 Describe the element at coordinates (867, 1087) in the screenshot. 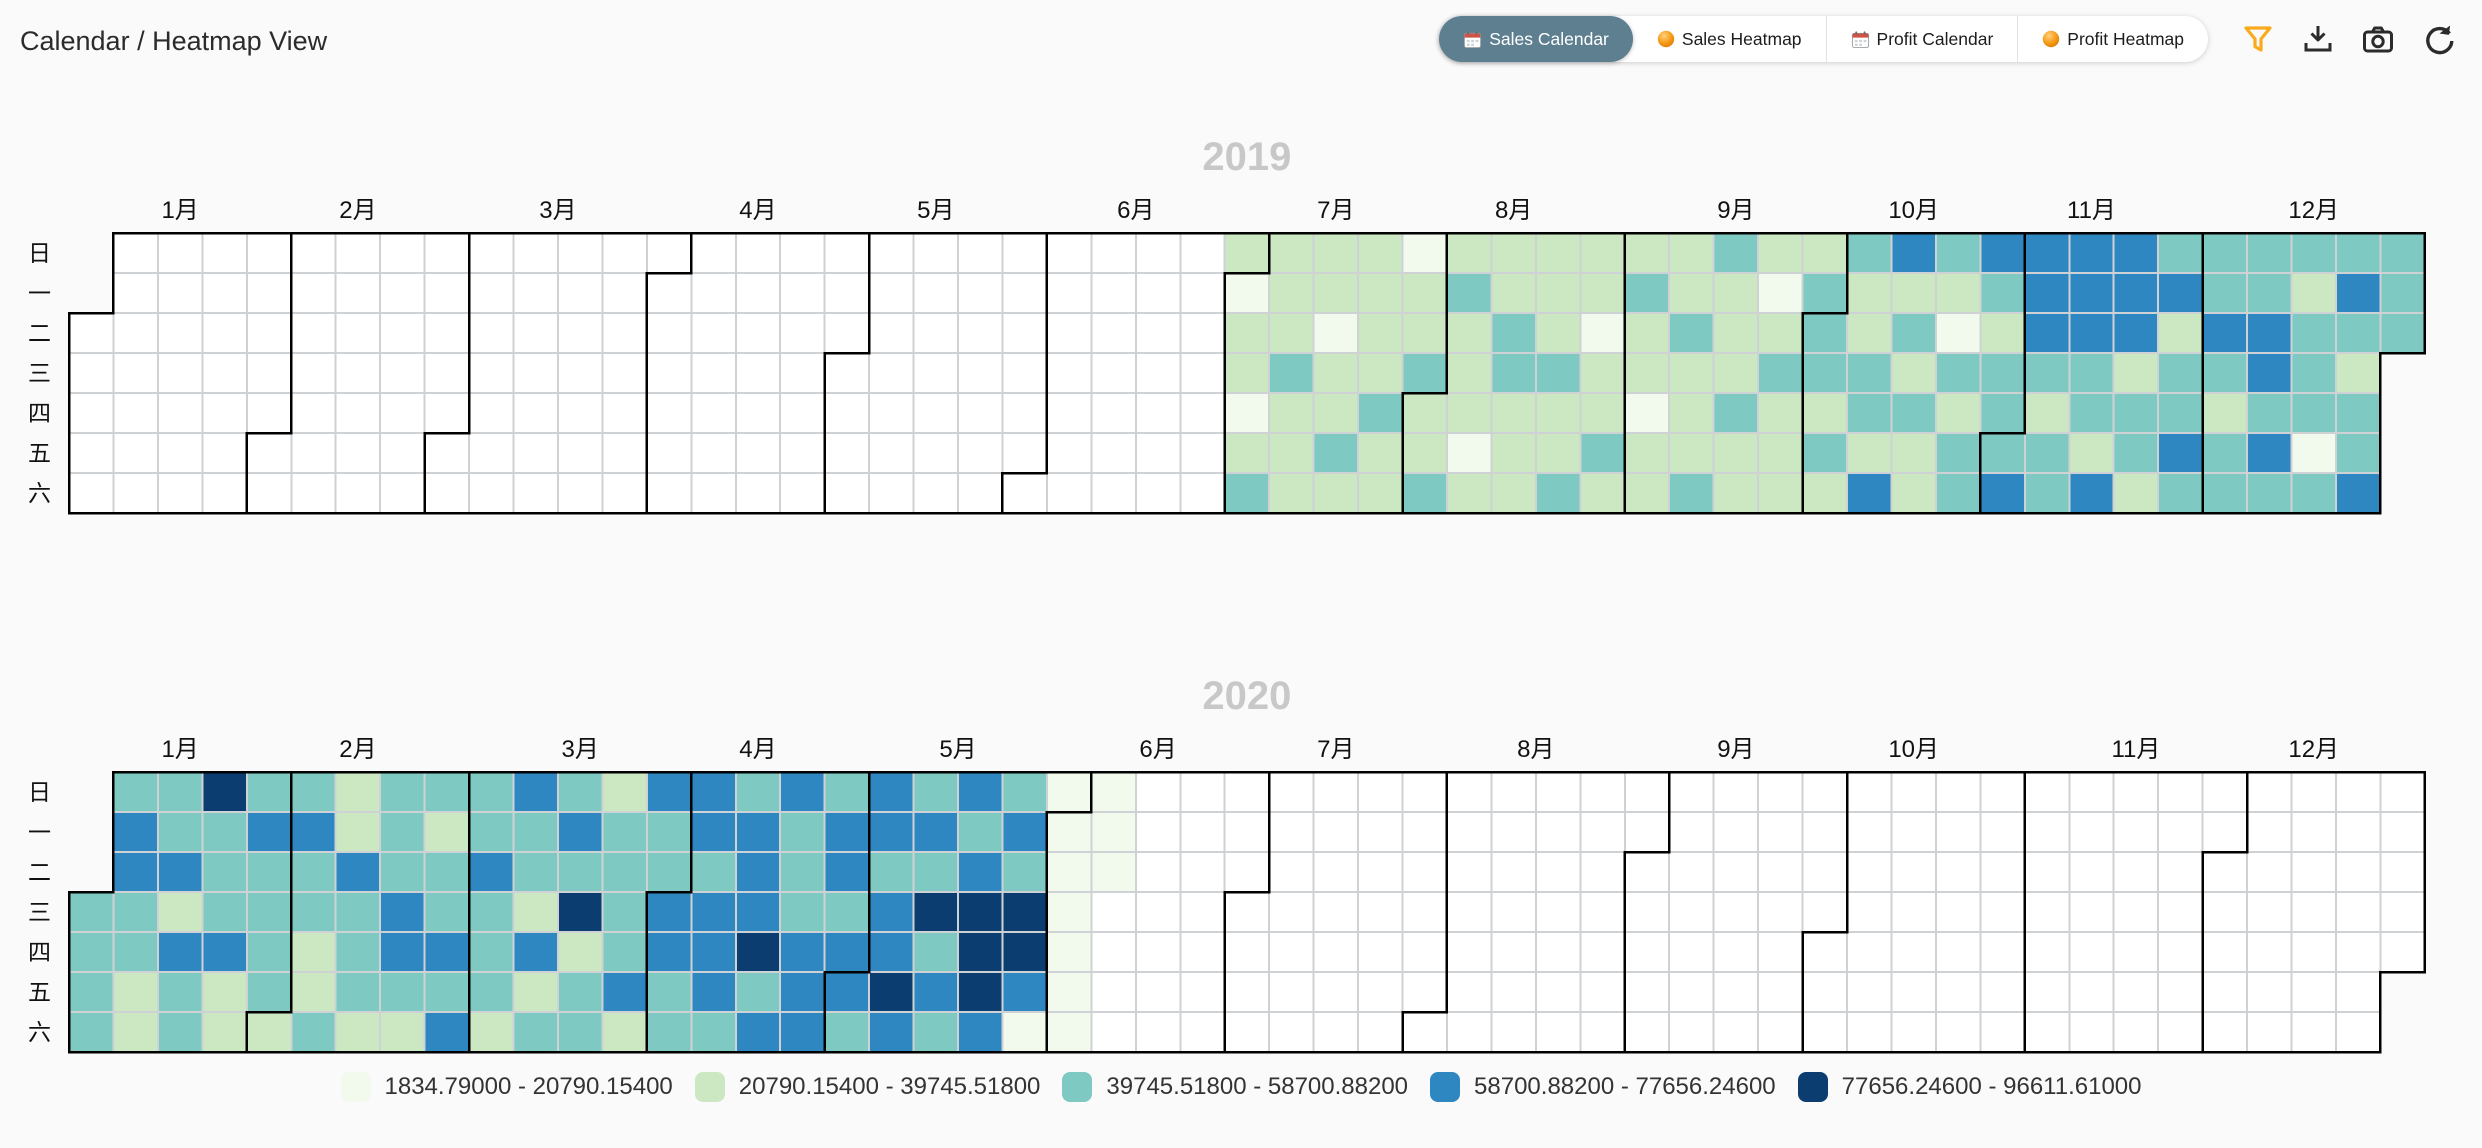

I see `legend-item-2: 20790.15400 - 39745.51800` at that location.